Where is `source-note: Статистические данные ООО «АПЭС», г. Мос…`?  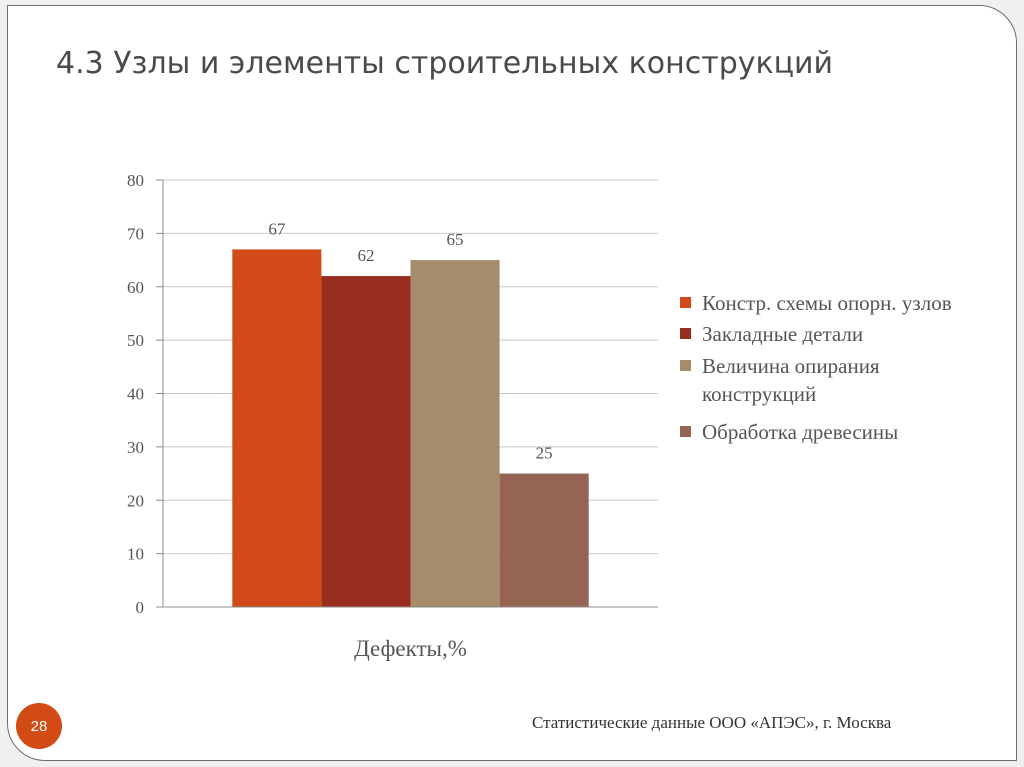
source-note: Статистические данные ООО «АПЭС», г. Мос… is located at coordinates (712, 722).